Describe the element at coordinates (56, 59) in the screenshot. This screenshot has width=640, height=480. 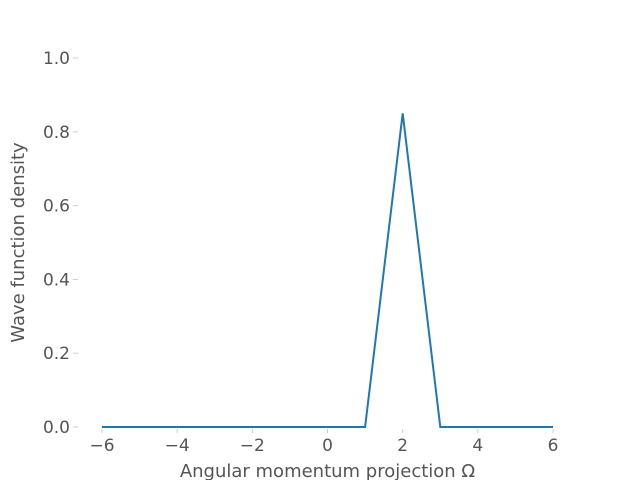
I see `y-tick-label: 1.0` at that location.